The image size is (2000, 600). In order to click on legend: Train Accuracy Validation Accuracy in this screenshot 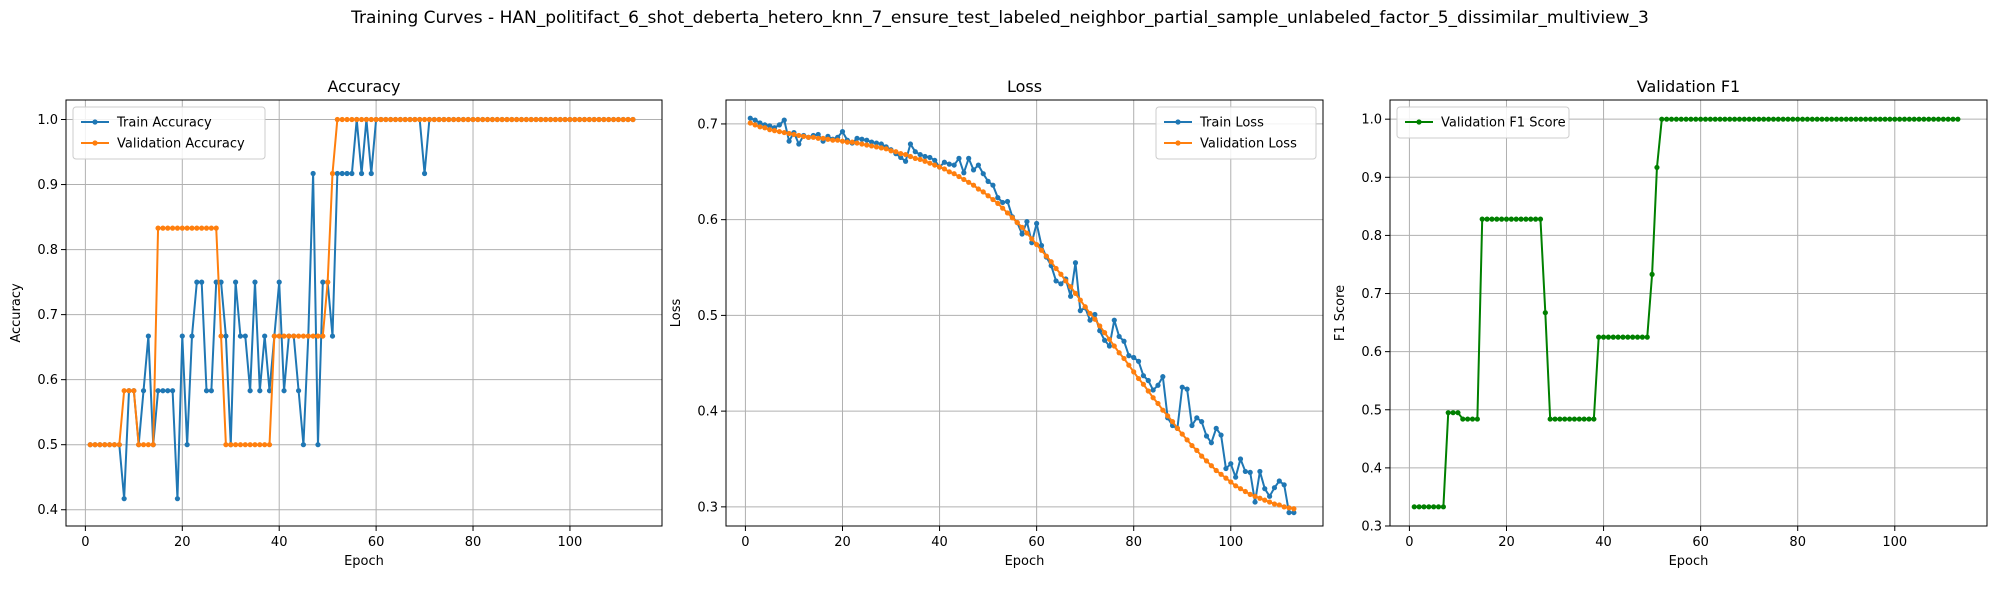, I will do `click(169, 133)`.